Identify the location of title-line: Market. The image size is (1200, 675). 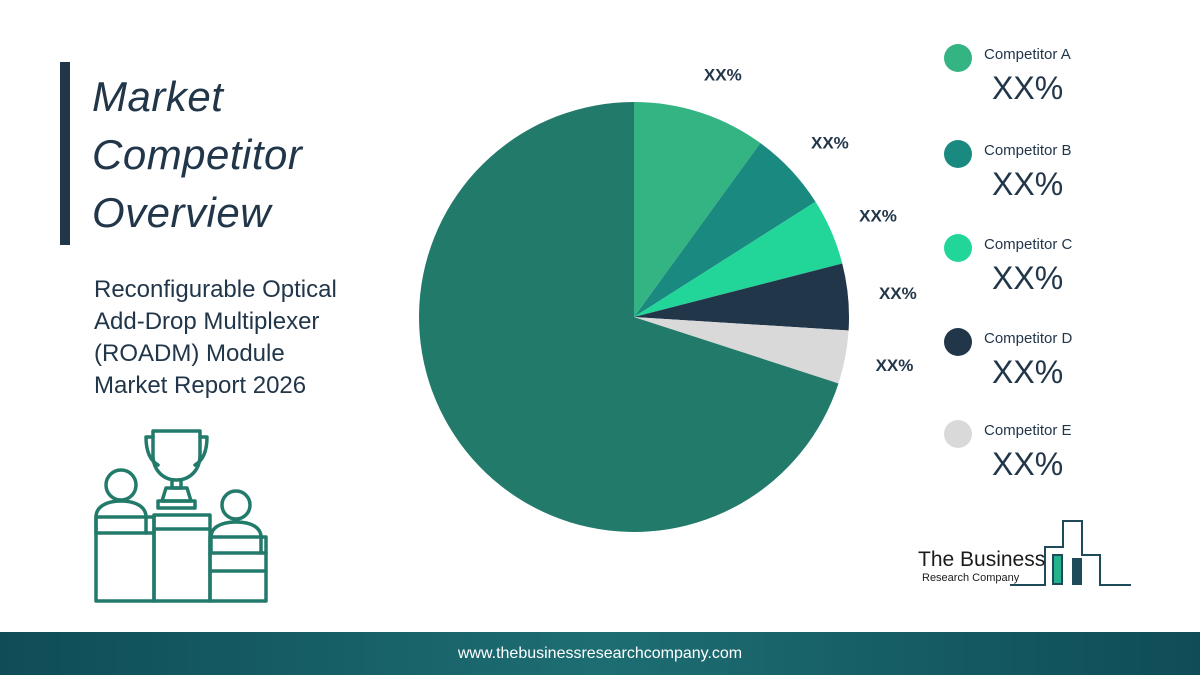
(158, 96).